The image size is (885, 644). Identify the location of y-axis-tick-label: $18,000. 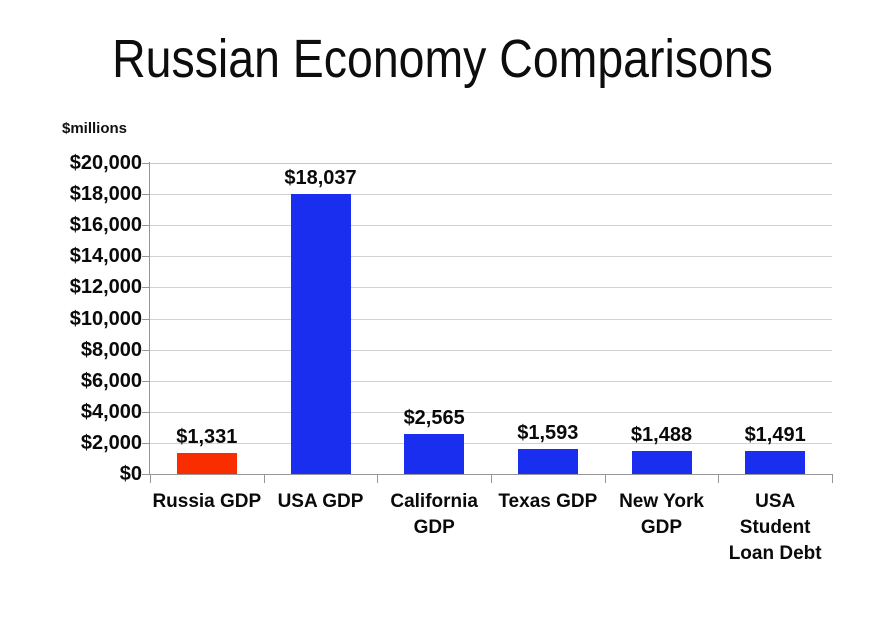
(105, 194).